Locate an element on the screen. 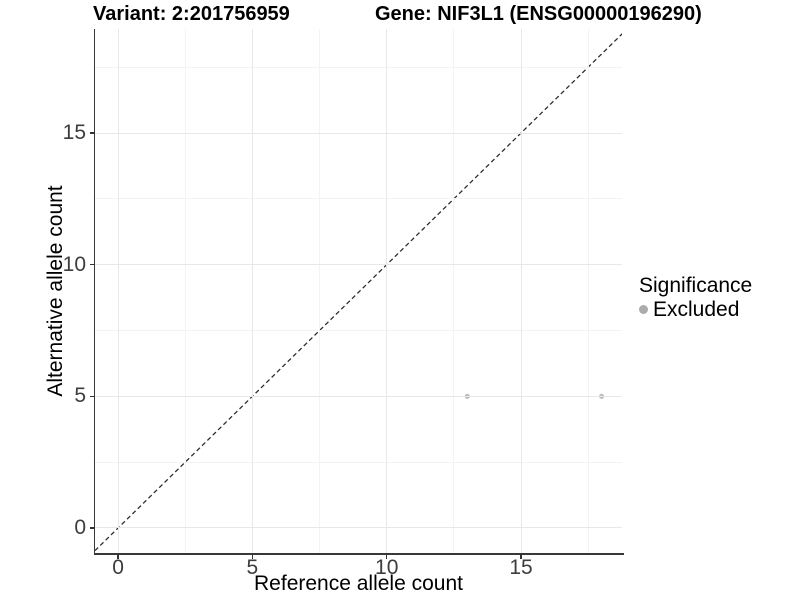  legend: Significance Excluded is located at coordinates (695, 297).